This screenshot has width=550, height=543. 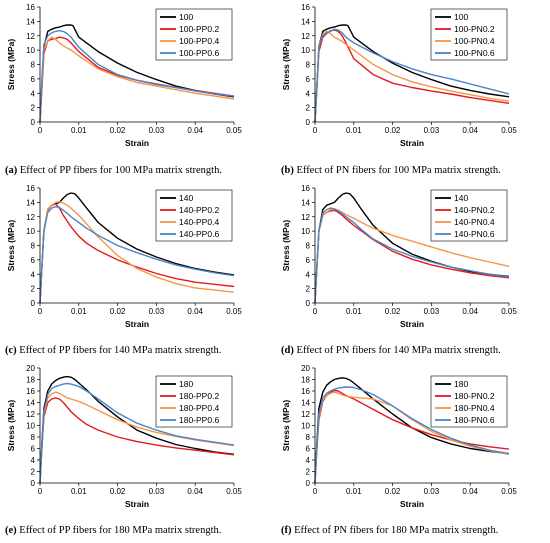 What do you see at coordinates (30, 368) in the screenshot?
I see `y-tick-label: 20` at bounding box center [30, 368].